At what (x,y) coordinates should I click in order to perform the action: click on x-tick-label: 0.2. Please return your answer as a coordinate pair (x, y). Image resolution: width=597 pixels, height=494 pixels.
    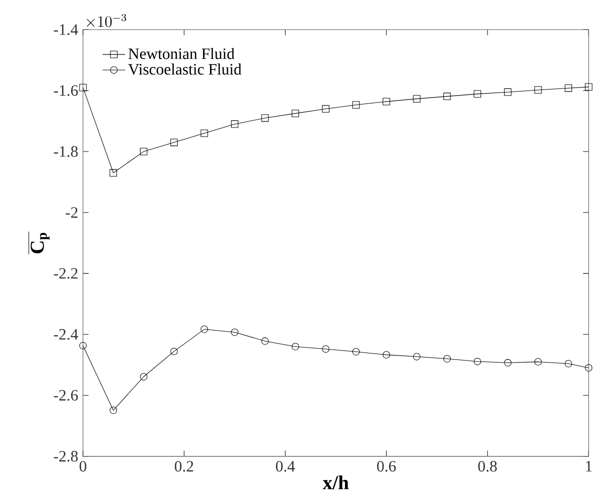
    Looking at the image, I should click on (184, 466).